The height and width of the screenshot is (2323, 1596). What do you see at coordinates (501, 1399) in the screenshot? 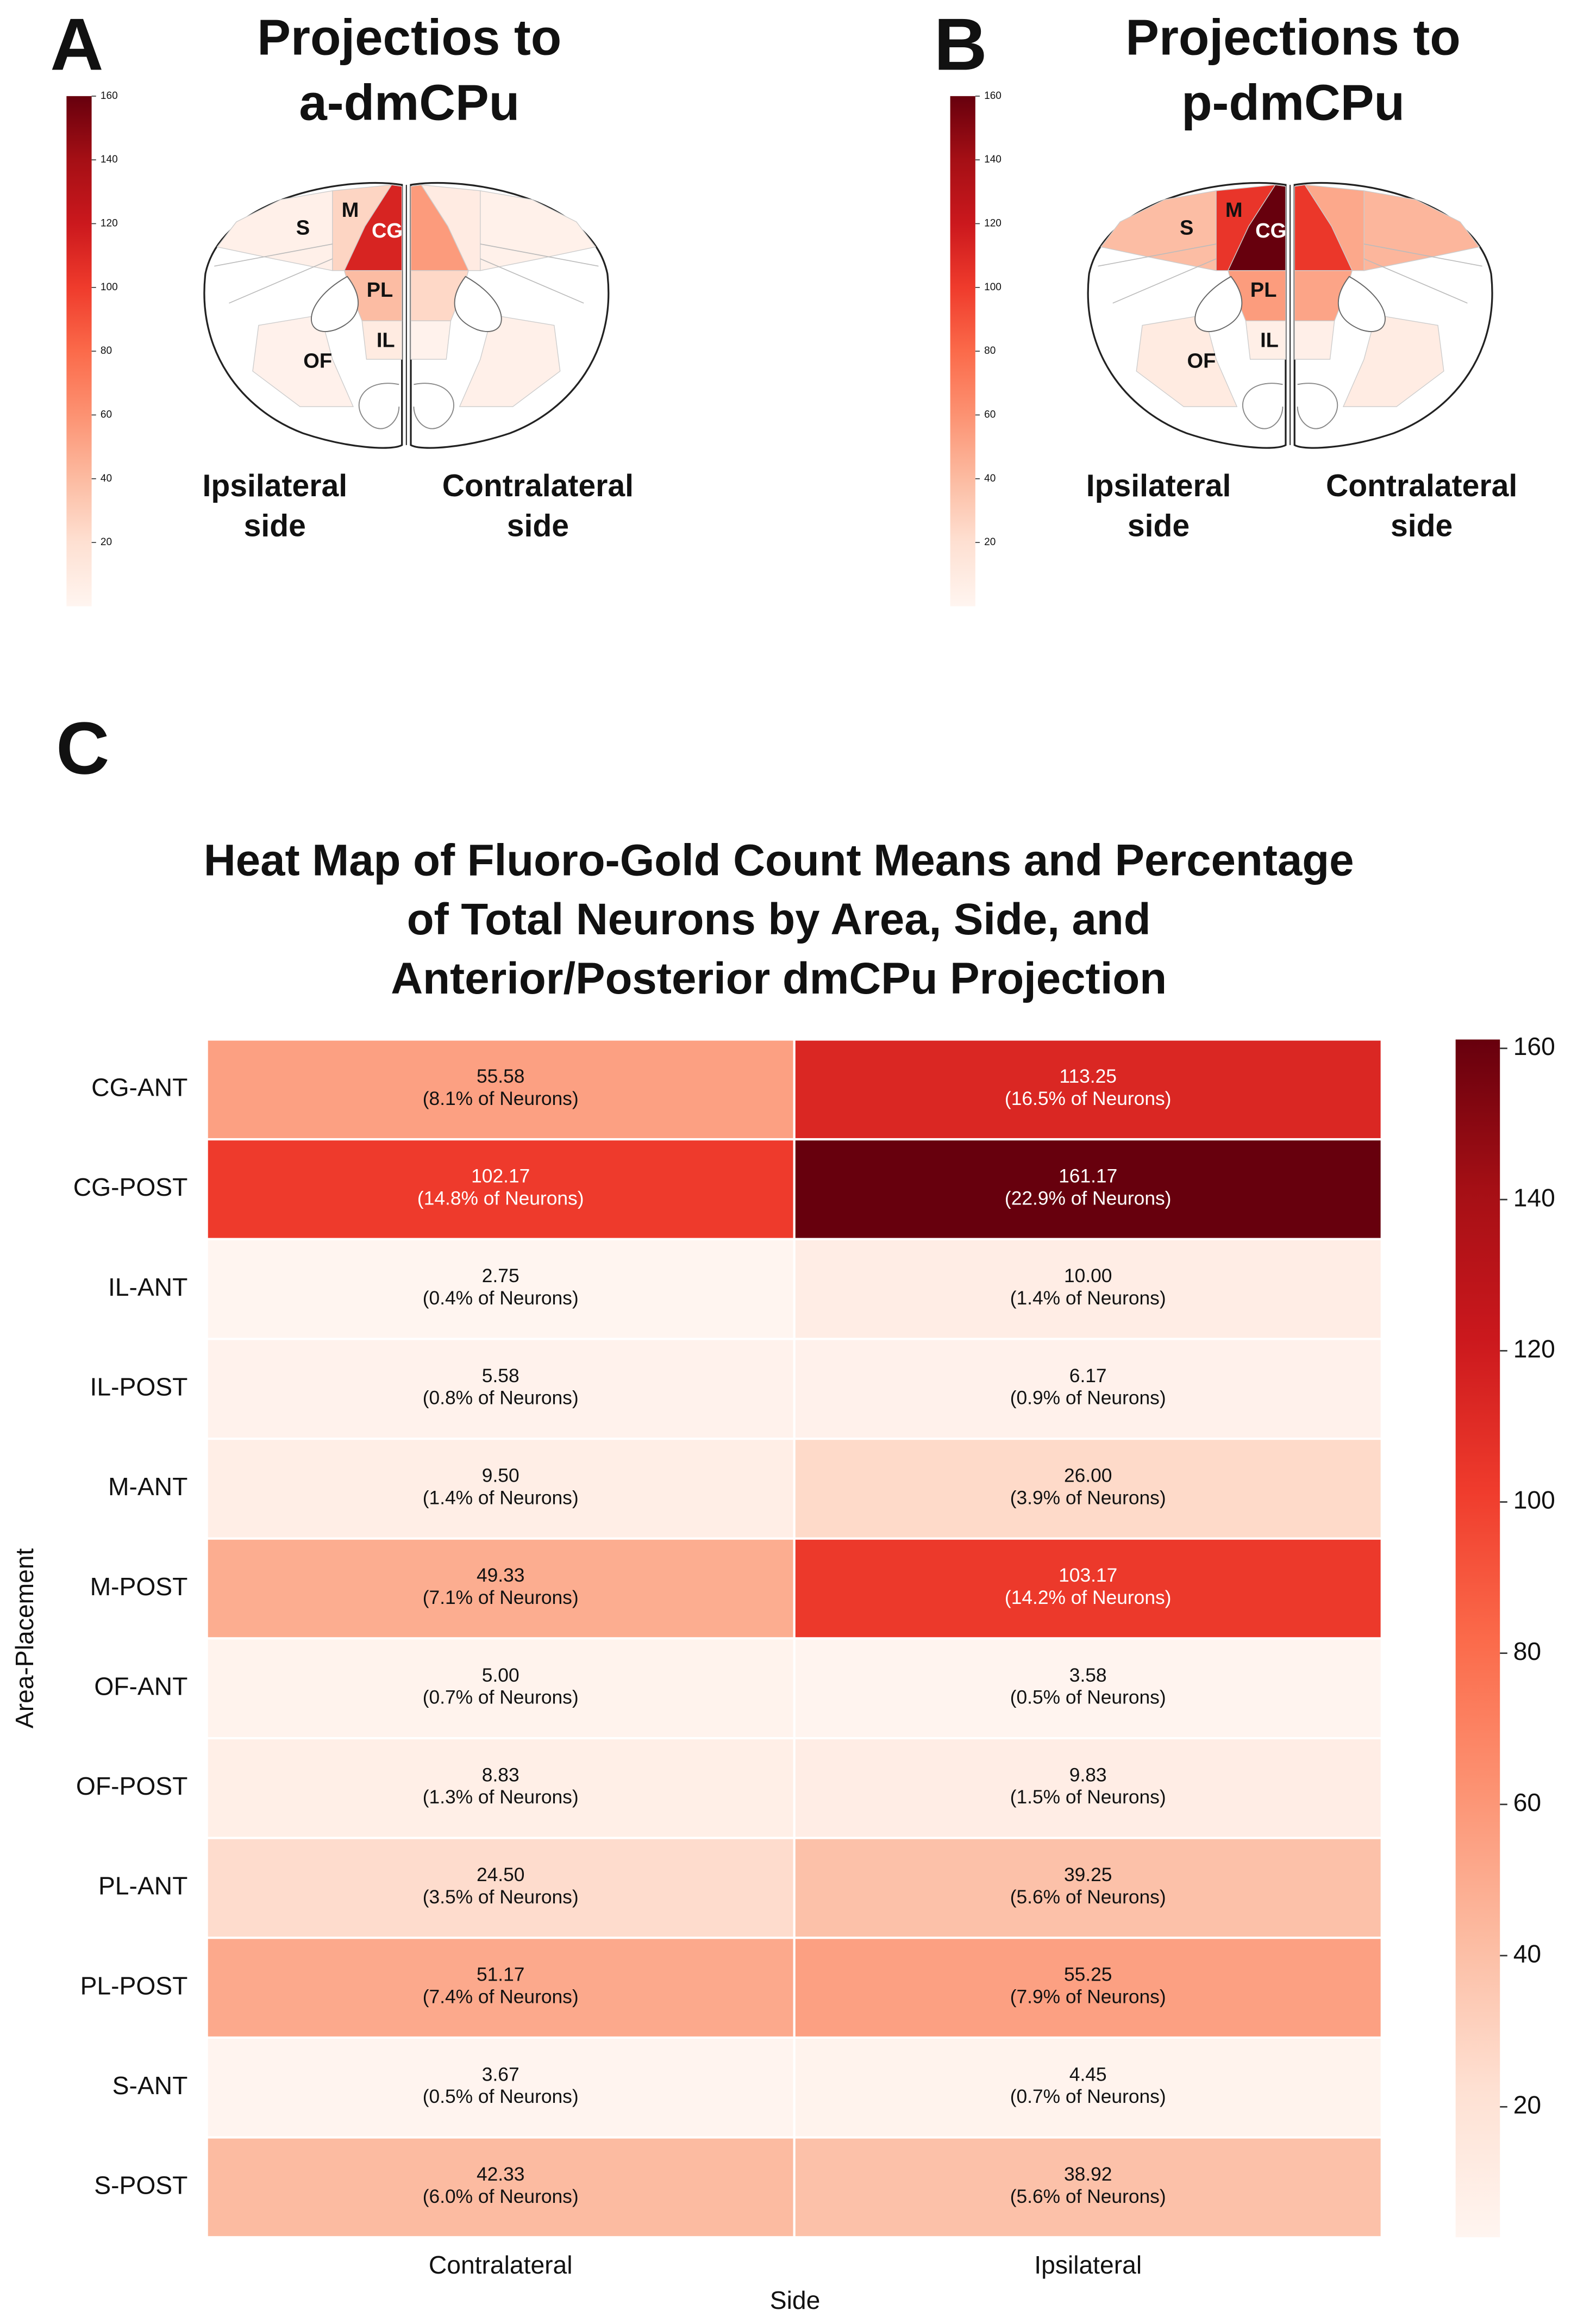
I see `cell-percent-label: (0.8% of Neurons)` at bounding box center [501, 1399].